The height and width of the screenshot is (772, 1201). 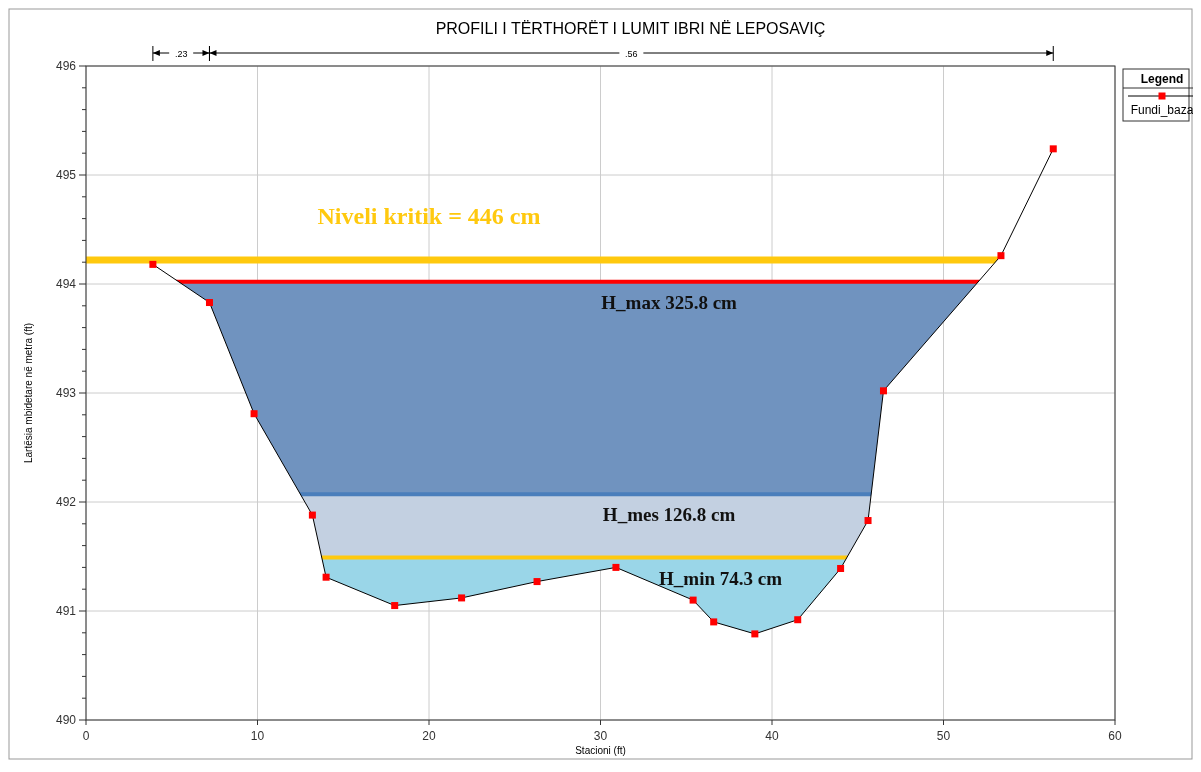 What do you see at coordinates (257, 736) in the screenshot?
I see `x-tick-label: 10` at bounding box center [257, 736].